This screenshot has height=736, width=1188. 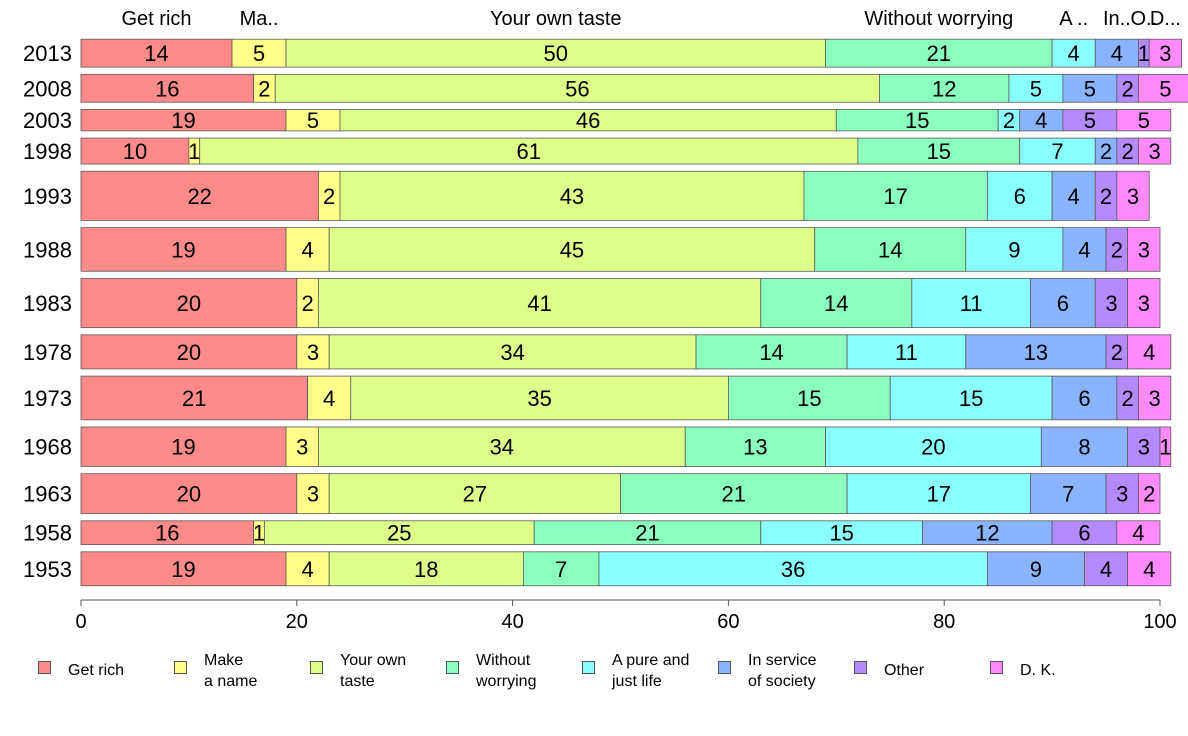 I want to click on legend-label: Without worrying, so click(x=506, y=671).